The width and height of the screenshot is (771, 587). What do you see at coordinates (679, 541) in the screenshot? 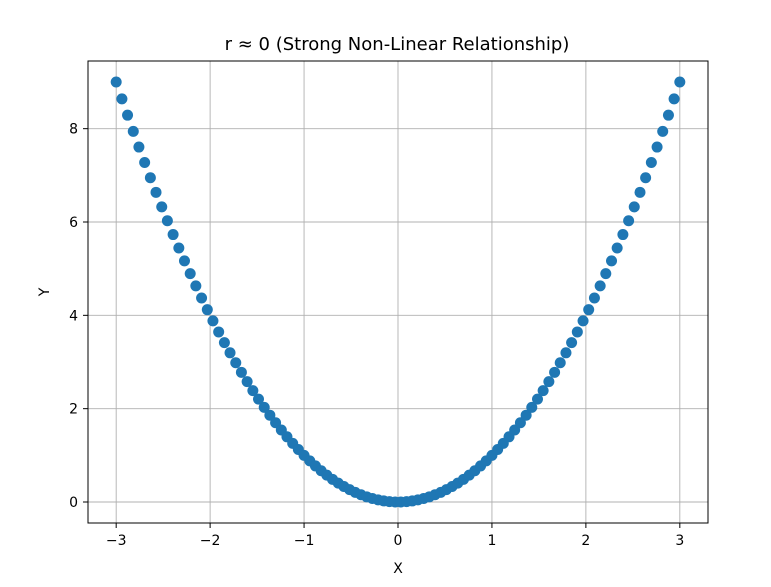
I see `x-tick-label: 3` at bounding box center [679, 541].